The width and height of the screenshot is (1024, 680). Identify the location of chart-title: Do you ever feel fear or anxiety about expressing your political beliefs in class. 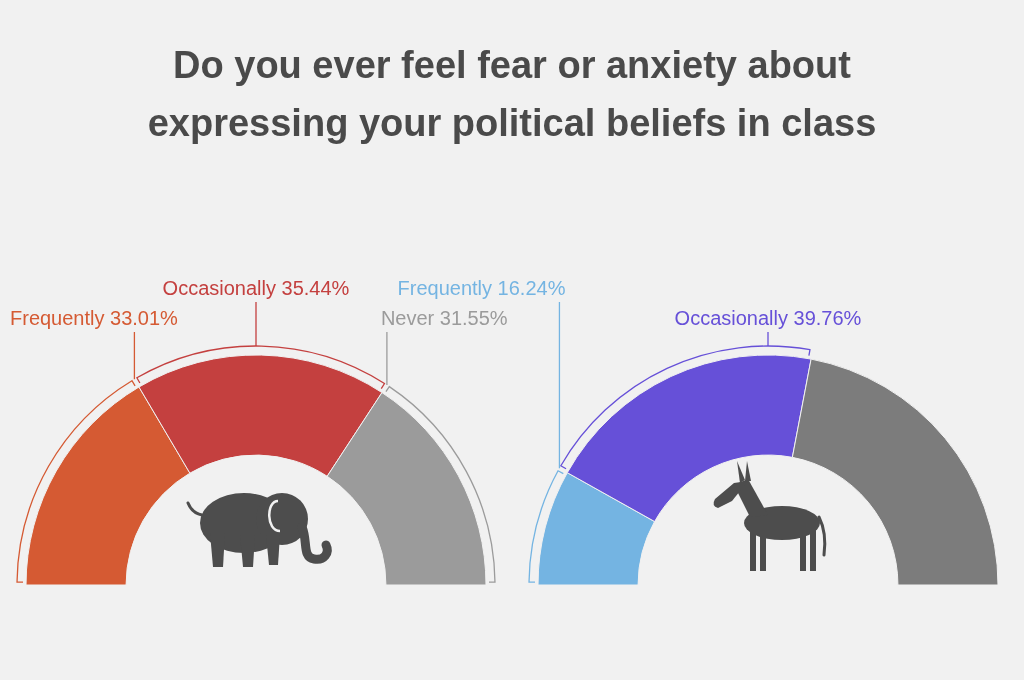
(512, 94).